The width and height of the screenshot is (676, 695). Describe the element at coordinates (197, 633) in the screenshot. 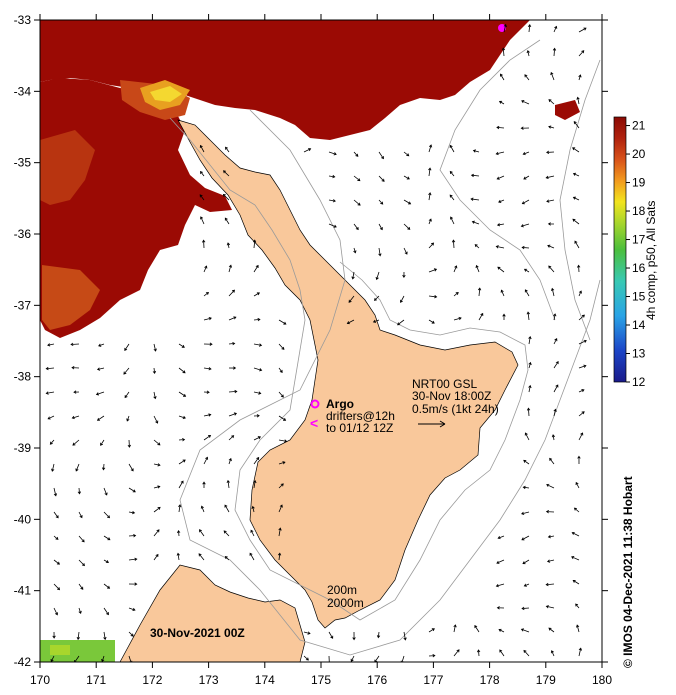

I see `map-date: 30-Nov-2021 00Z` at that location.